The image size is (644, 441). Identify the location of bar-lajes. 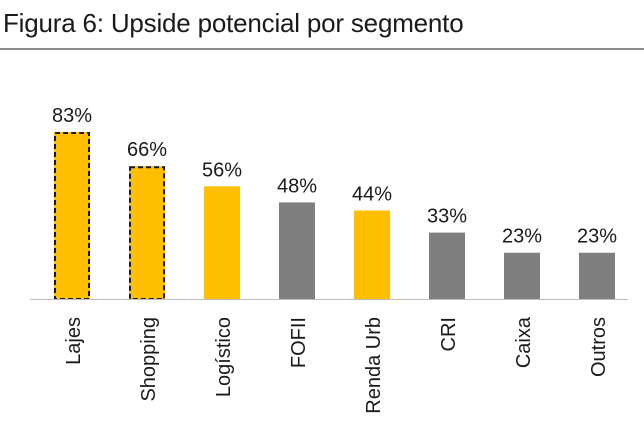
(72, 215).